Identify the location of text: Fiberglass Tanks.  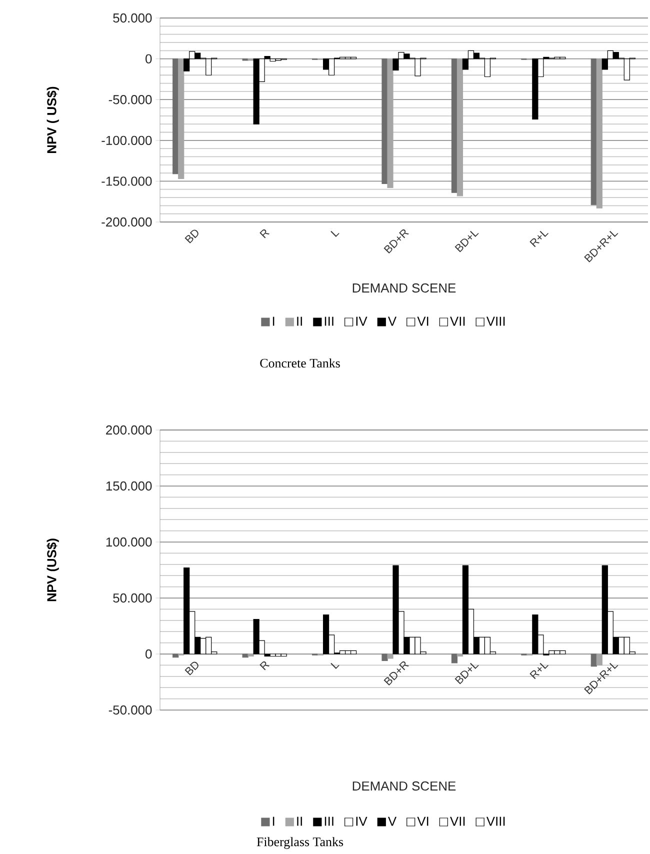
(300, 843).